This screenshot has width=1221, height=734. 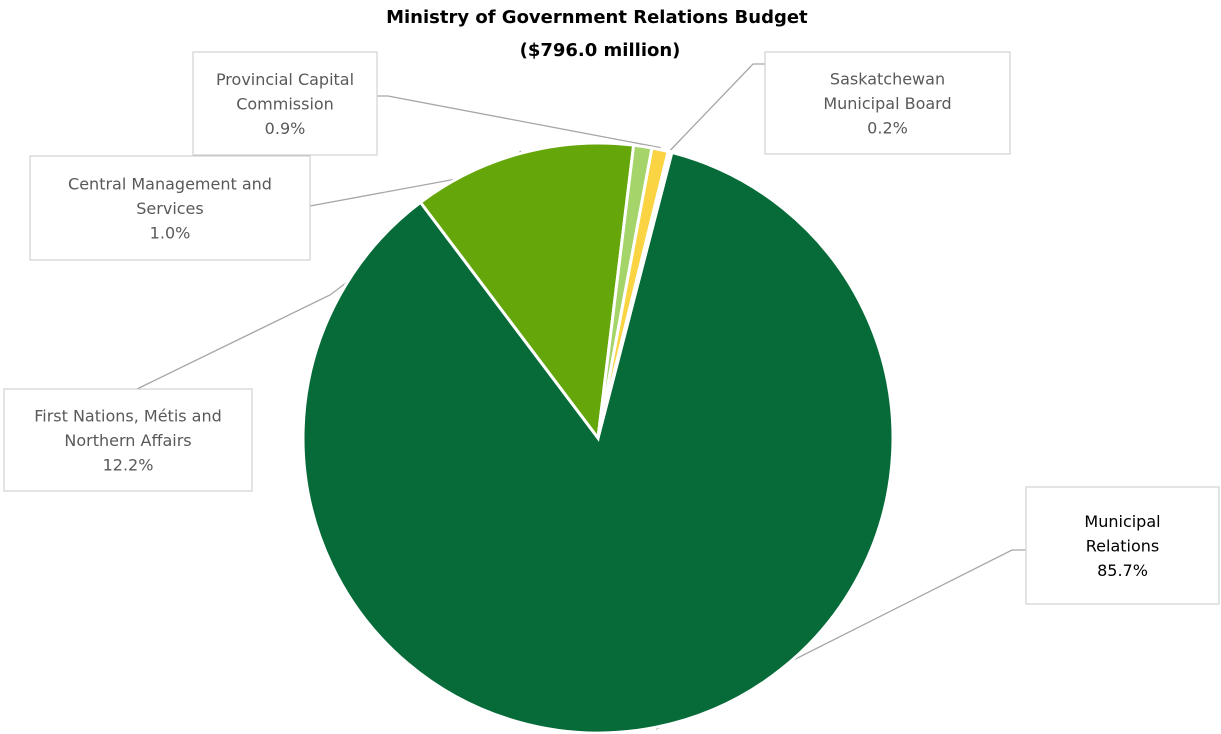 I want to click on data-label-name: First Nations, Métis and, so click(x=128, y=416).